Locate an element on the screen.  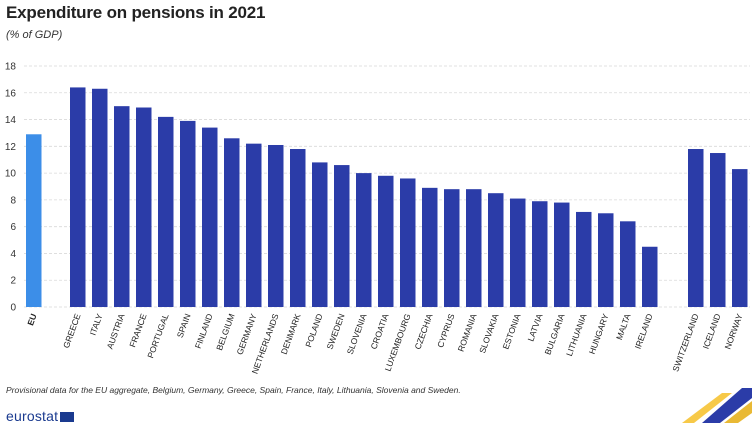
bar-norway is located at coordinates (740, 238).